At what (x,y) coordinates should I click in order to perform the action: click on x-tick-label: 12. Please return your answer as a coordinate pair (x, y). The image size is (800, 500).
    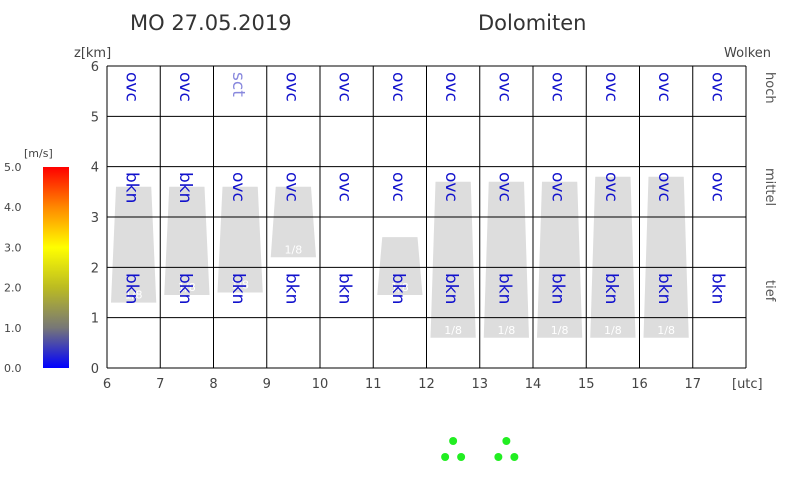
    Looking at the image, I should click on (426, 384).